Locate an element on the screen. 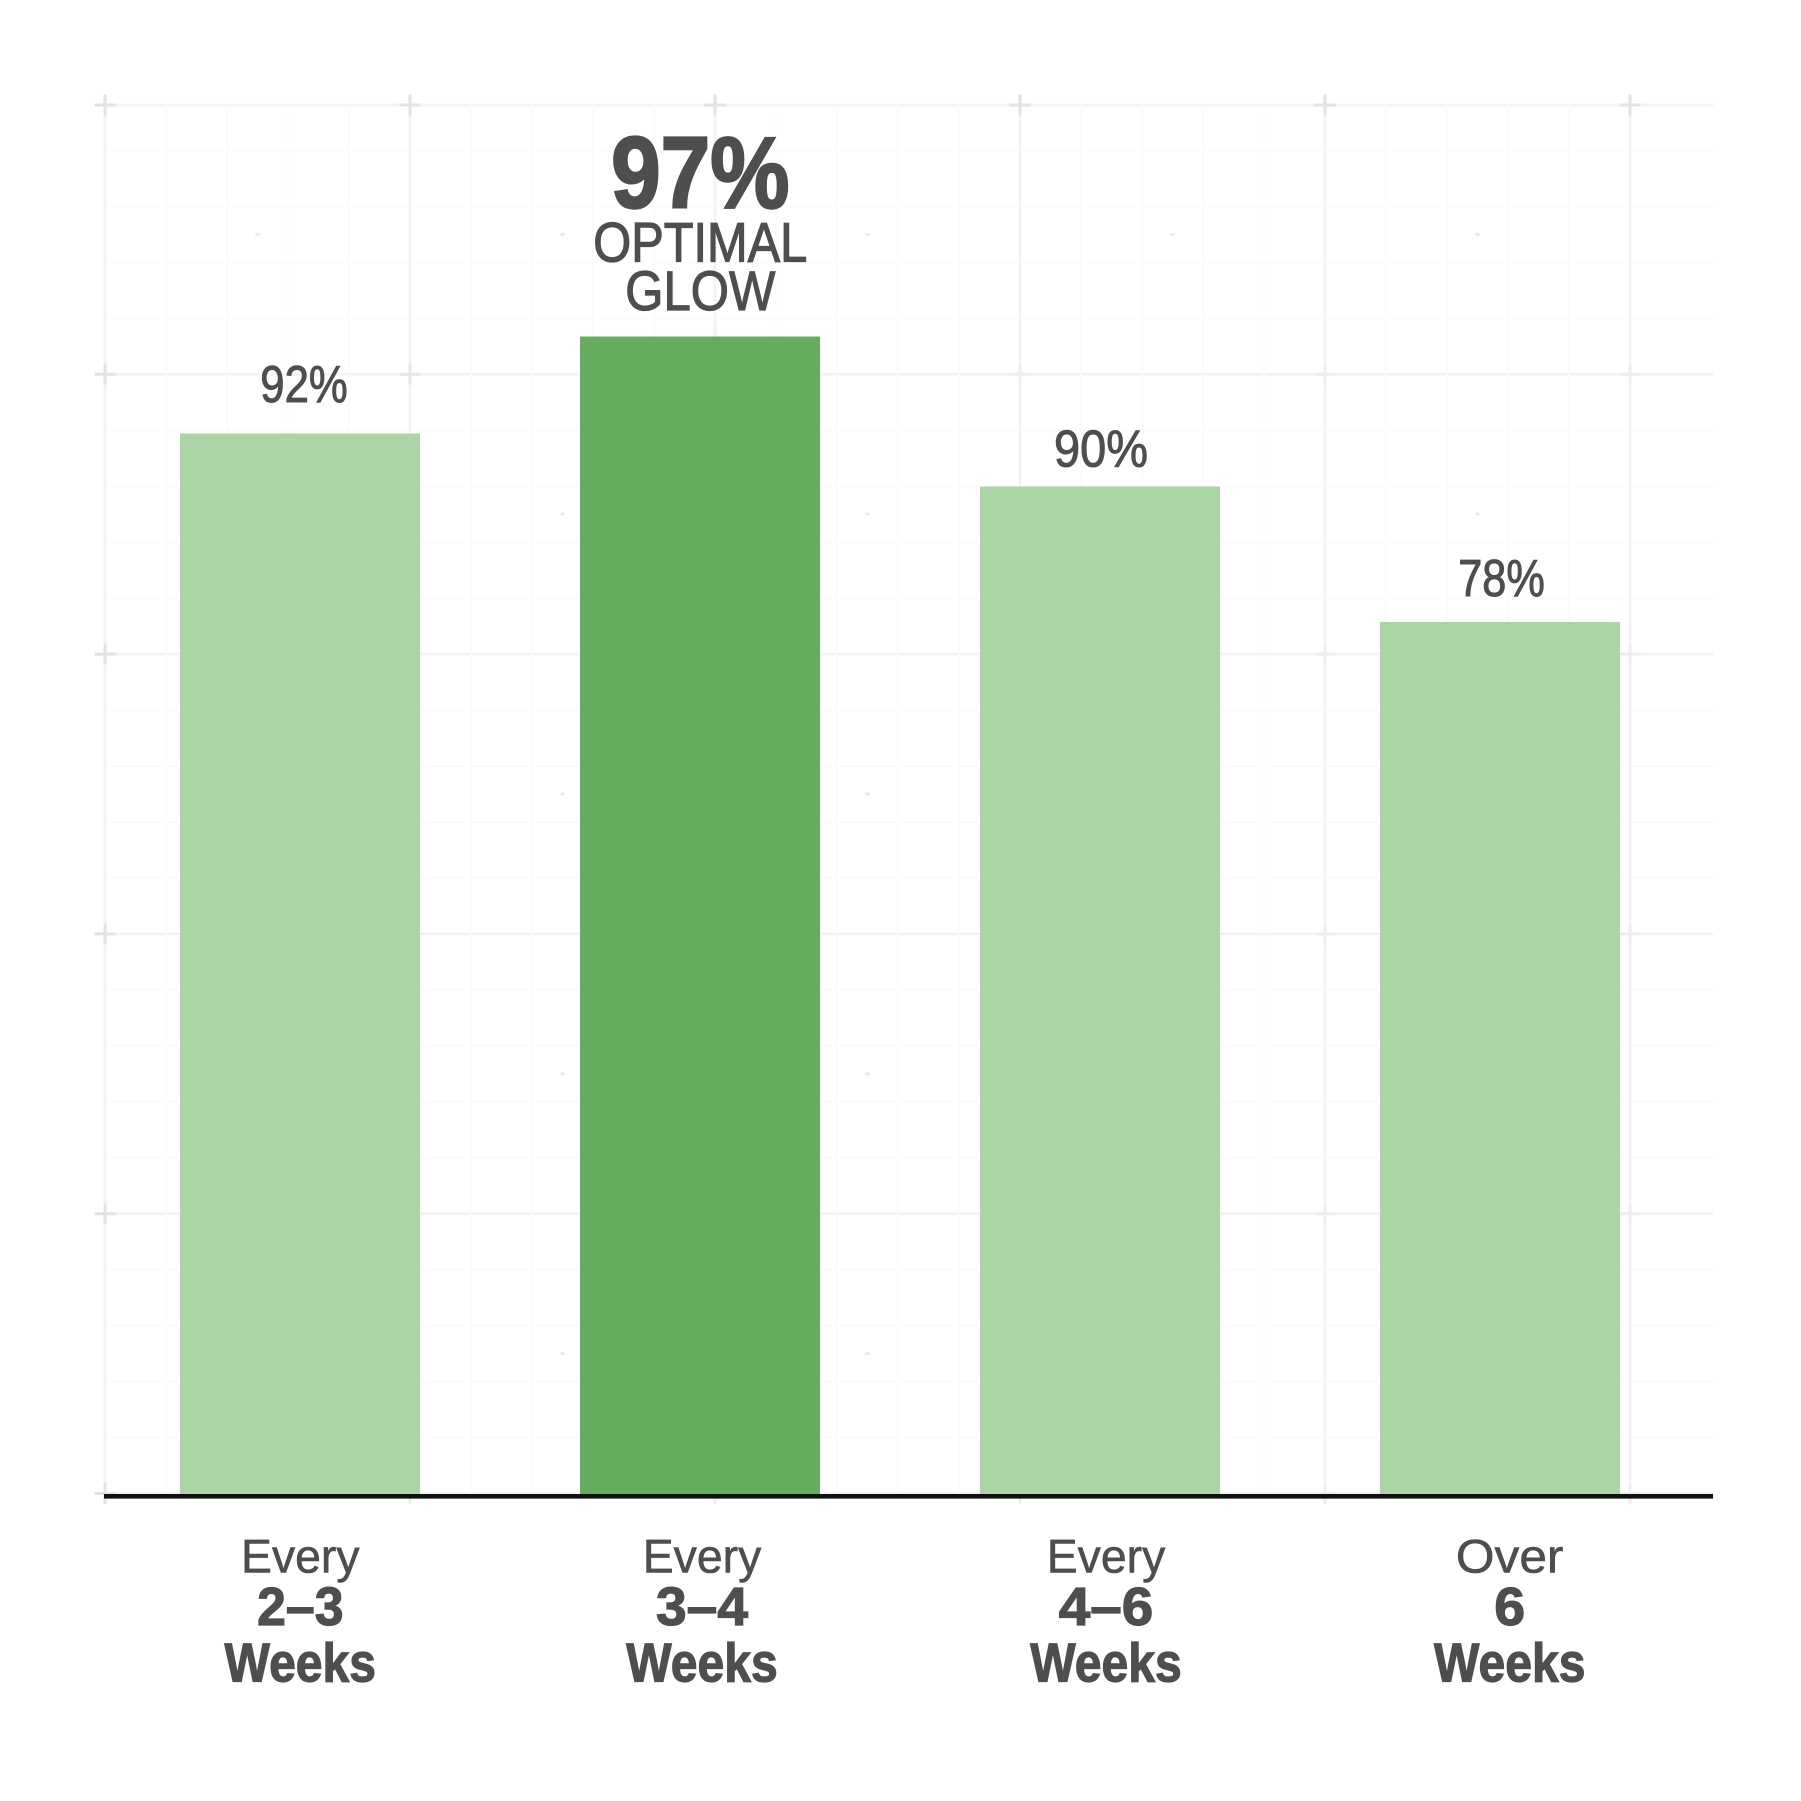  svg-text: 92% is located at coordinates (303, 384).